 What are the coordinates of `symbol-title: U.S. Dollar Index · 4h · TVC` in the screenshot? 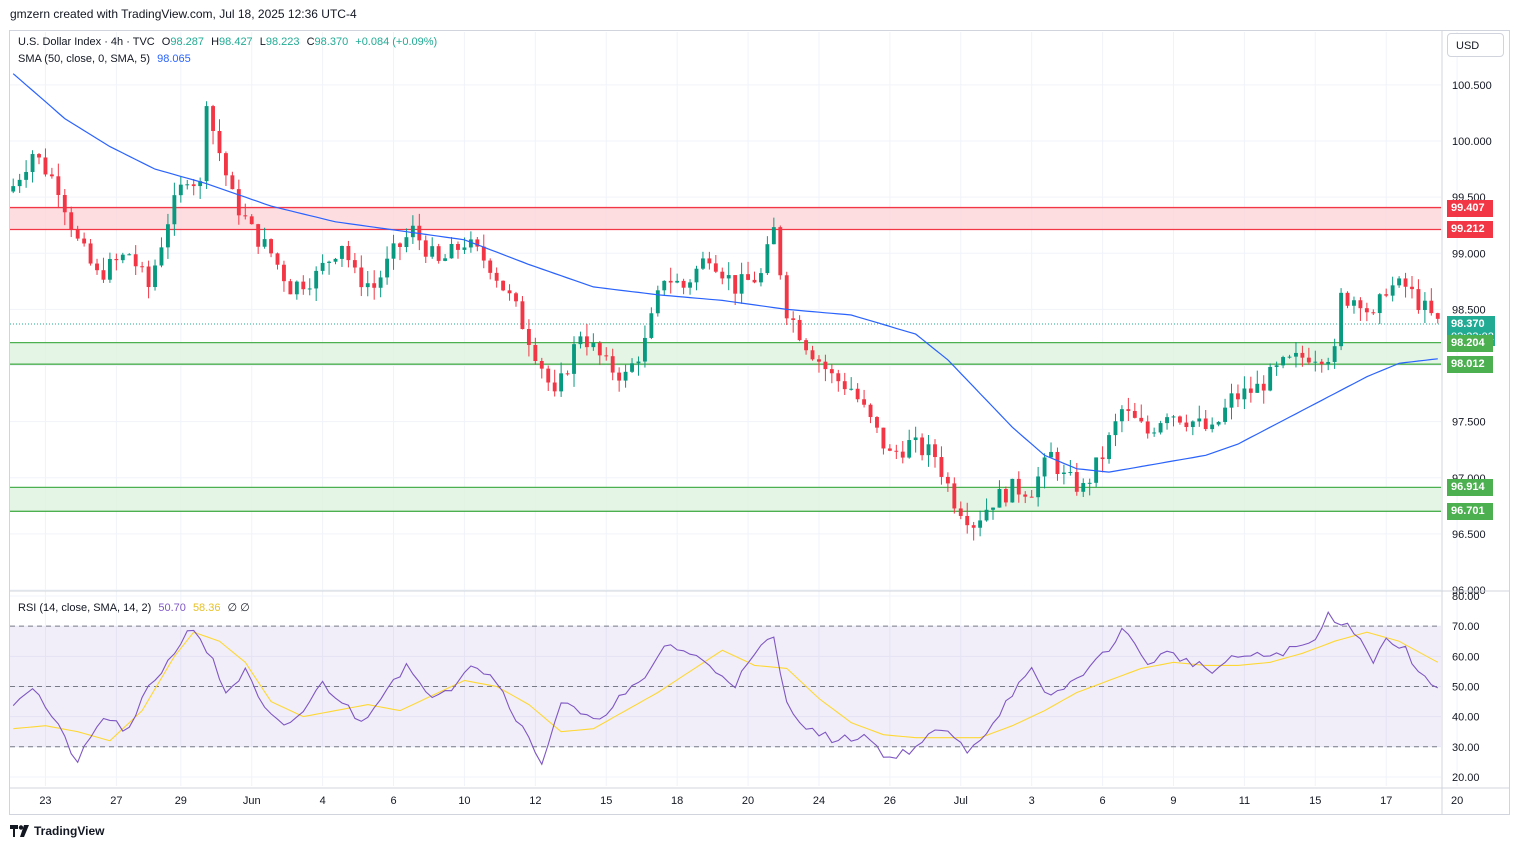 It's located at (86, 42).